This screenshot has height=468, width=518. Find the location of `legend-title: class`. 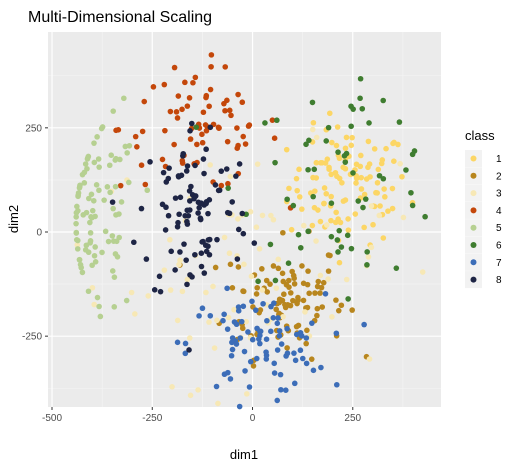

legend-title: class is located at coordinates (480, 135).